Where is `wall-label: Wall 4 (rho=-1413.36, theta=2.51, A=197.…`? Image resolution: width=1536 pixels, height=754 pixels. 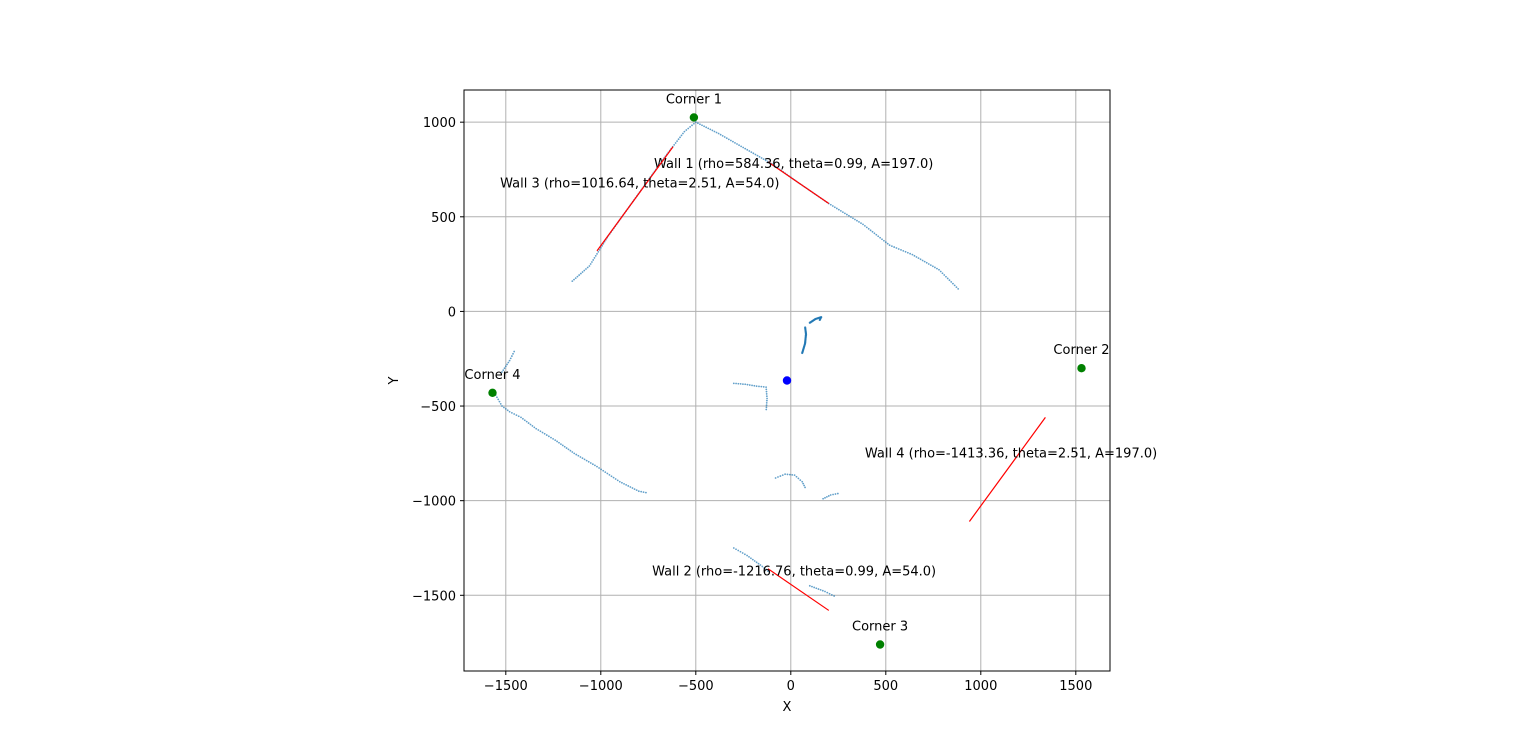 wall-label: Wall 4 (rho=-1413.36, theta=2.51, A=197.… is located at coordinates (1011, 453).